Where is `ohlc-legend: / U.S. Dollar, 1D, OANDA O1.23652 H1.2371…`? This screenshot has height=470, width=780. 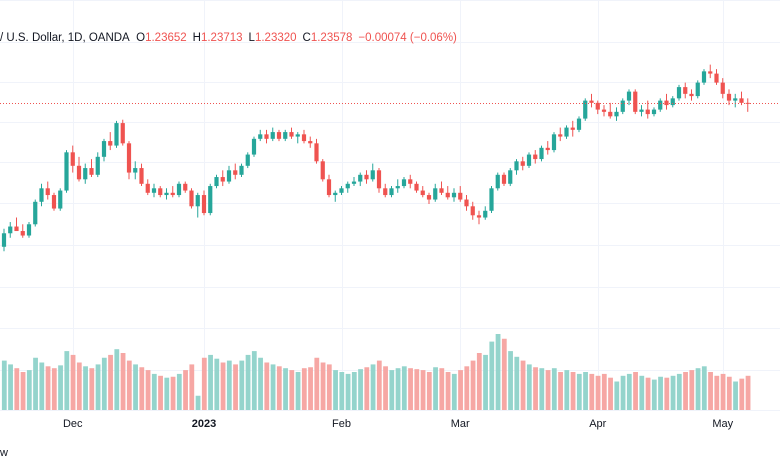
ohlc-legend: / U.S. Dollar, 1D, OANDA O1.23652 H1.2371… is located at coordinates (228, 38).